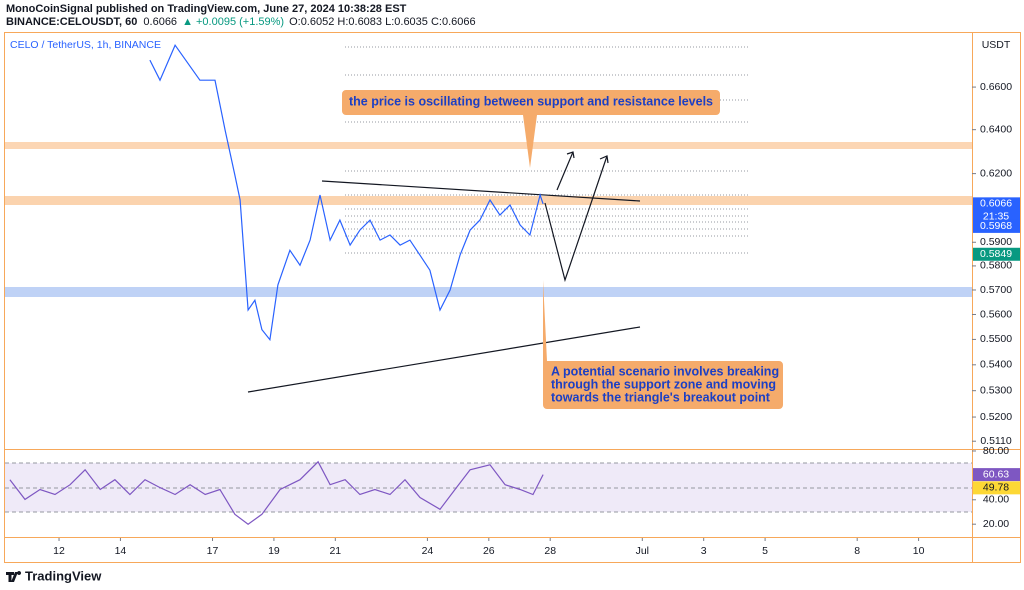 Image resolution: width=1024 pixels, height=590 pixels. I want to click on value-marker-label: 60.63, so click(996, 474).